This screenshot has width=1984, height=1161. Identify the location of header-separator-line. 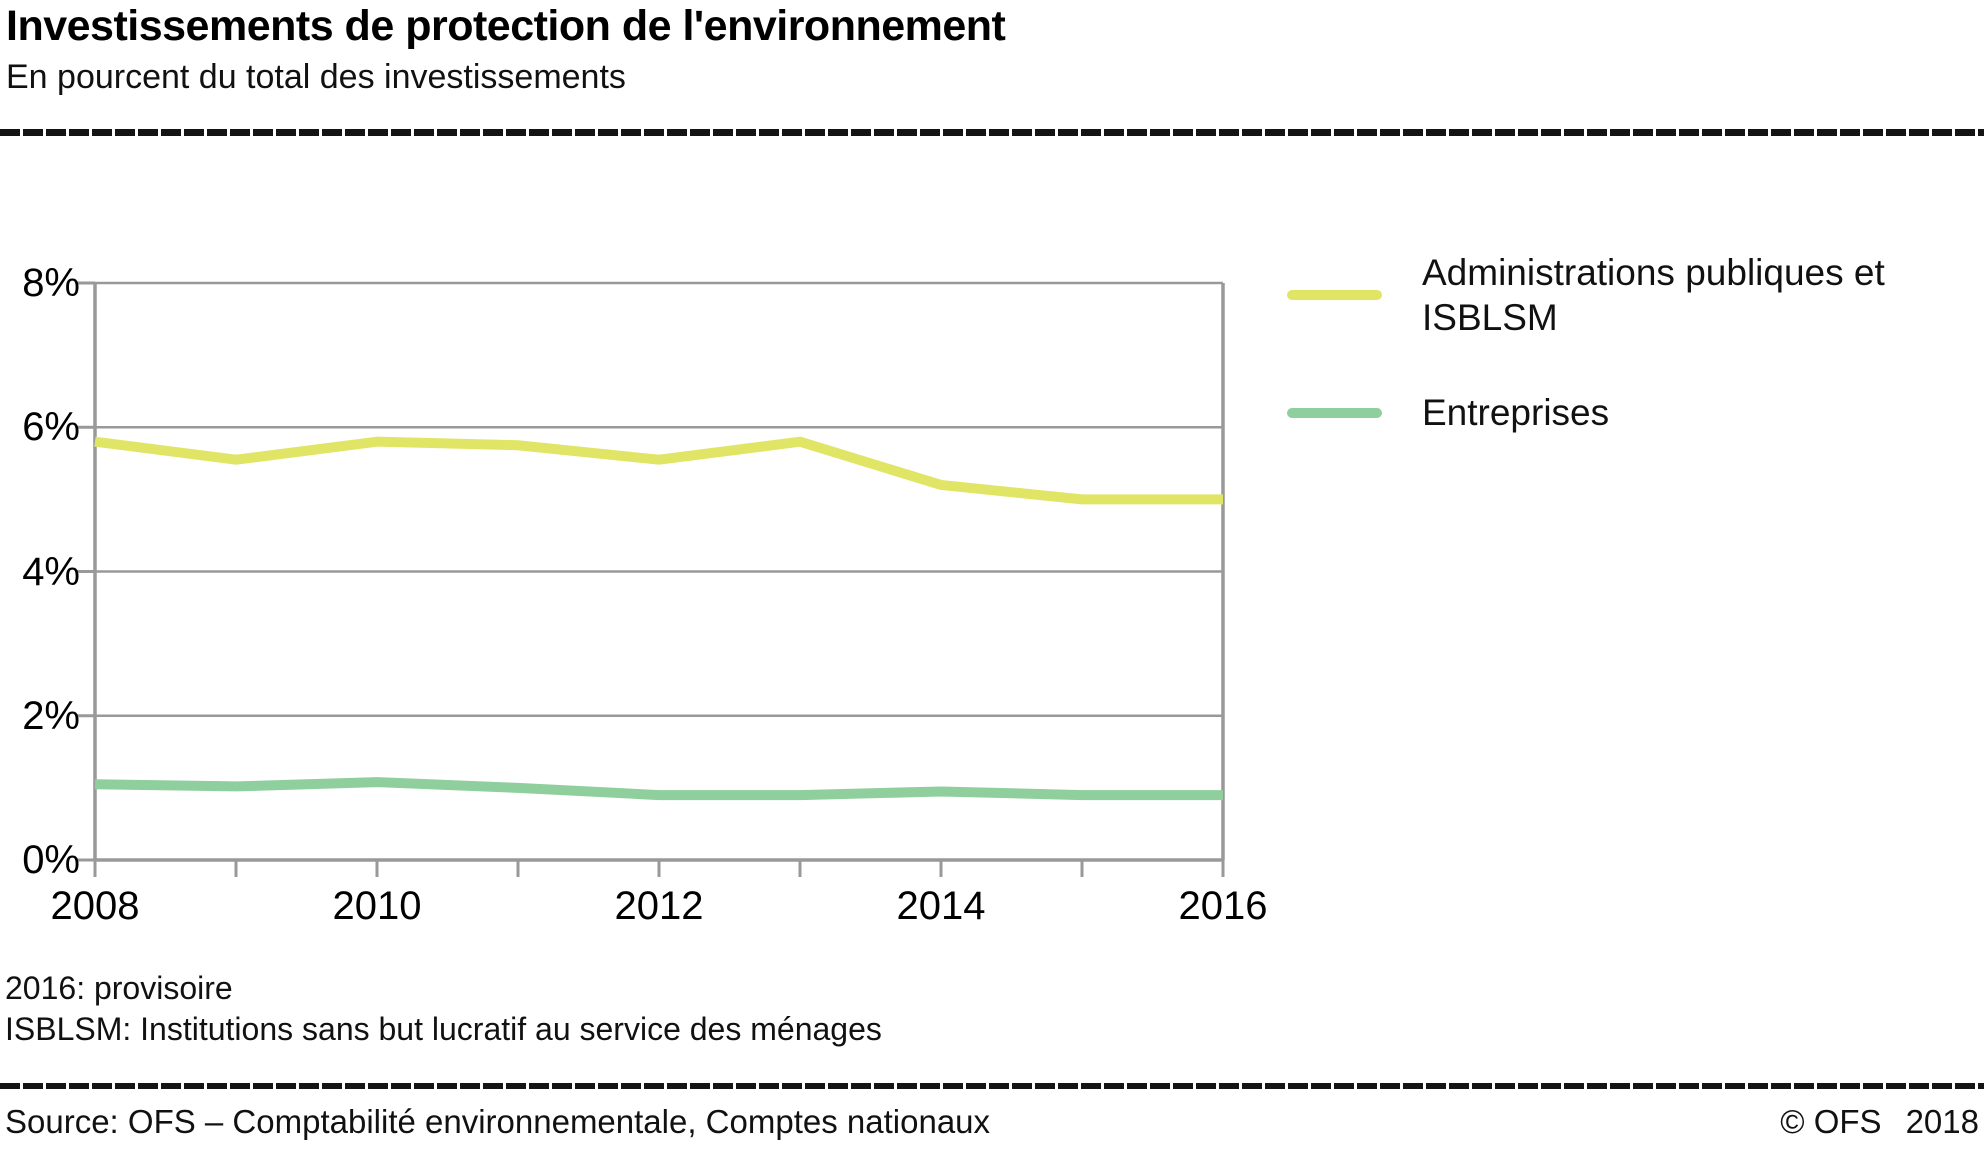
(992, 132).